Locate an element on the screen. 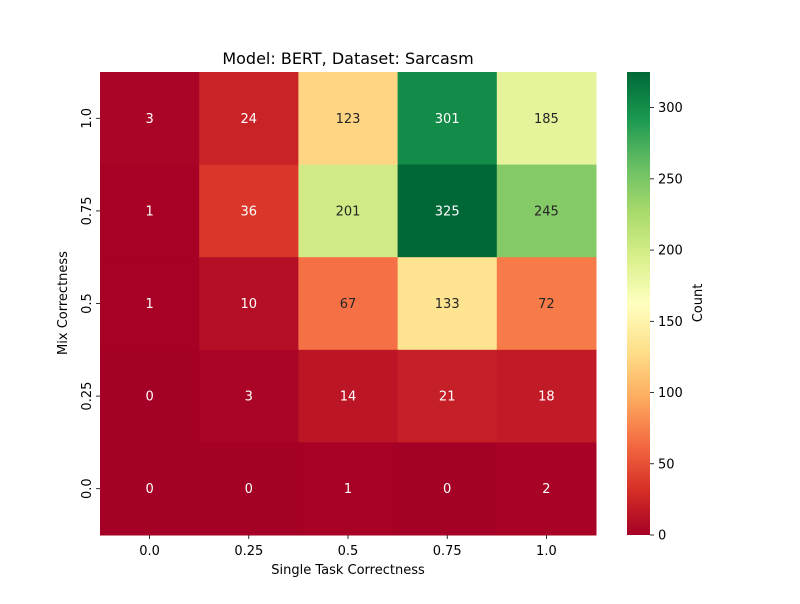  colorbar-tick-label: 150 is located at coordinates (670, 322).